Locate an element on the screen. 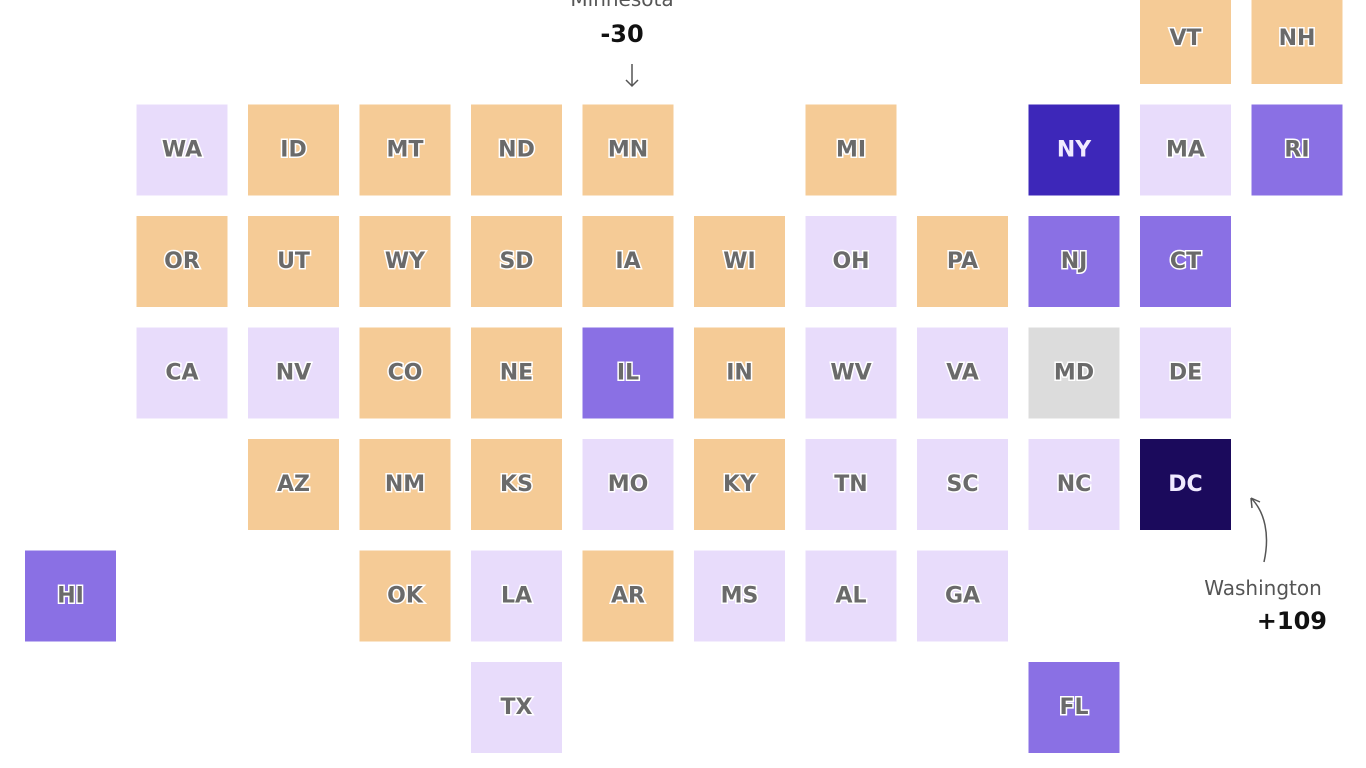 This screenshot has height=768, width=1366. state-label: DC is located at coordinates (1185, 484).